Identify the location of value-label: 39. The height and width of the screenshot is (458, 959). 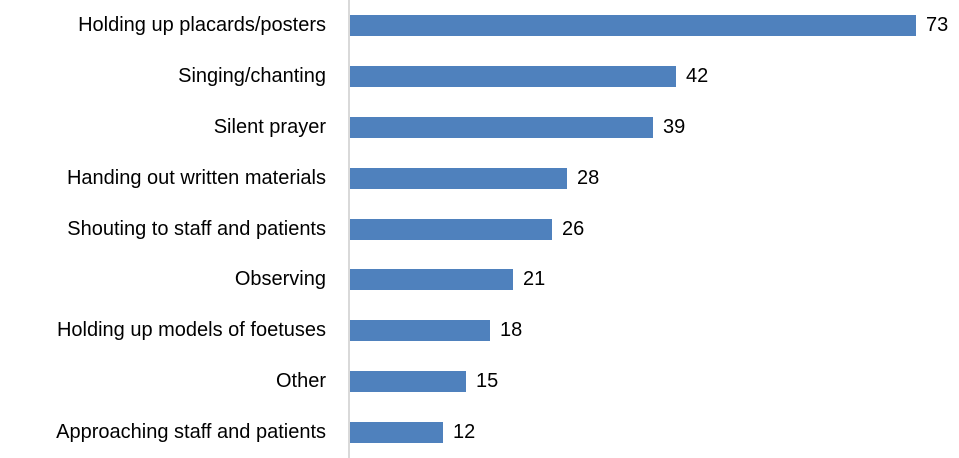
(674, 126).